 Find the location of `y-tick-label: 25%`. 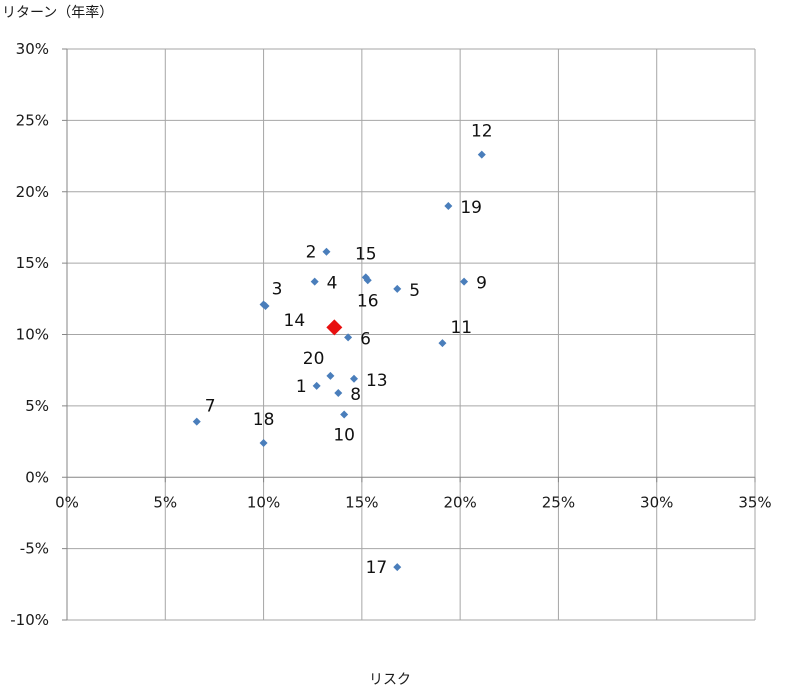

y-tick-label: 25% is located at coordinates (32, 120).